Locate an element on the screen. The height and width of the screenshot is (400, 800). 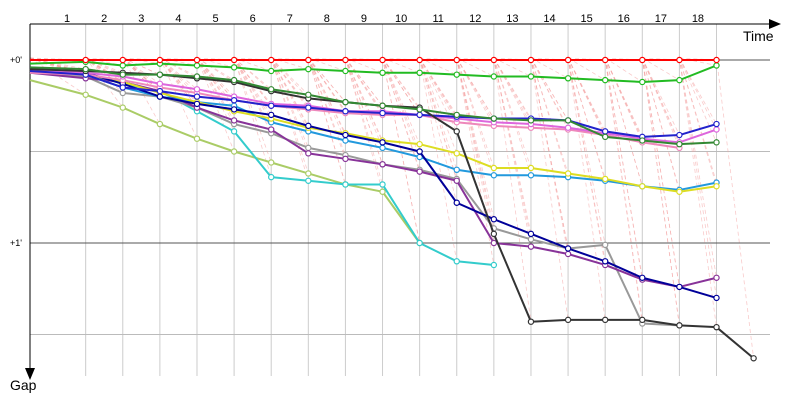
lap-label: 3 is located at coordinates (141, 19).